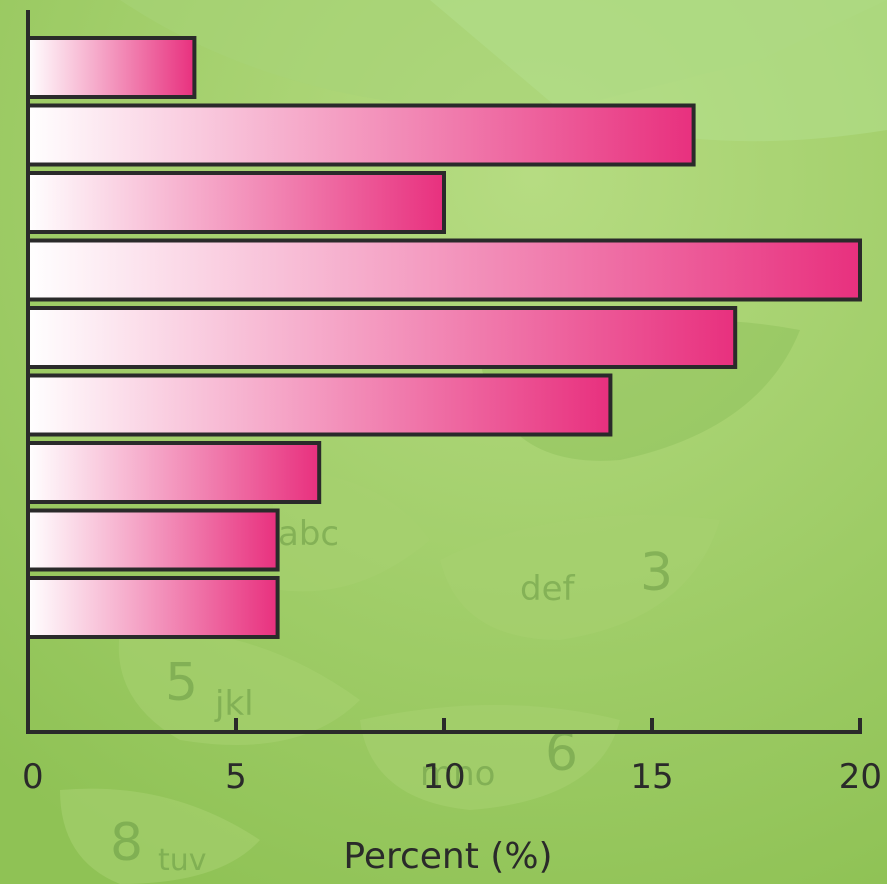  I want to click on x-axis-title: Percent (%), so click(447, 856).